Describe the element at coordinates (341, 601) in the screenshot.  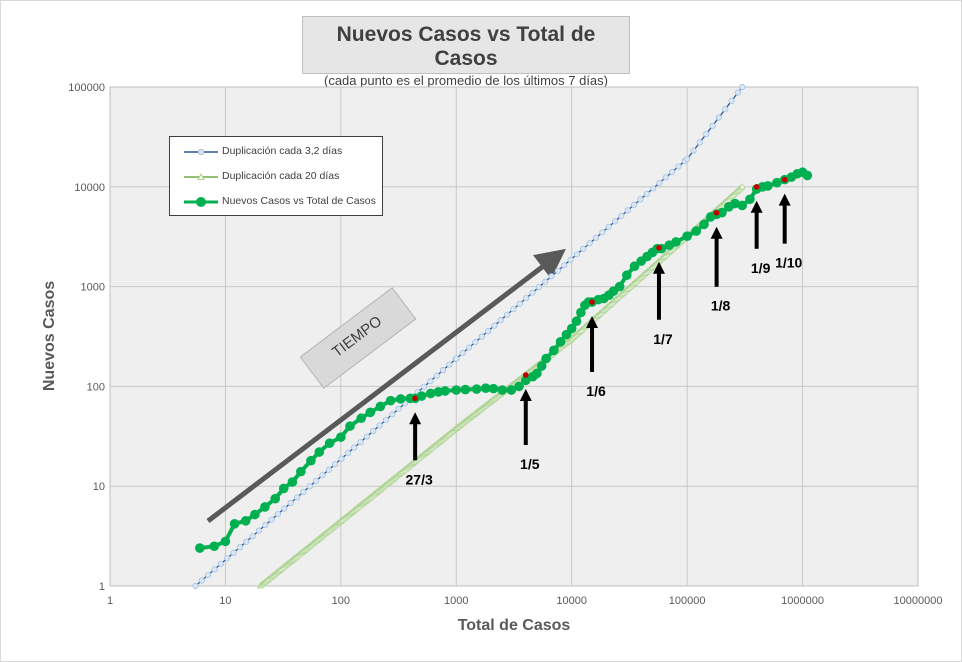
I see `x-tick-label: 100` at that location.